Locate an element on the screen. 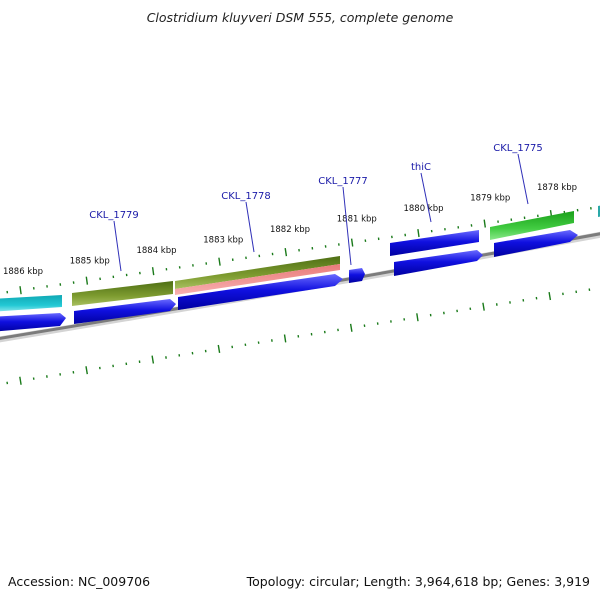  gene-label-thic: thiC is located at coordinates (421, 167).